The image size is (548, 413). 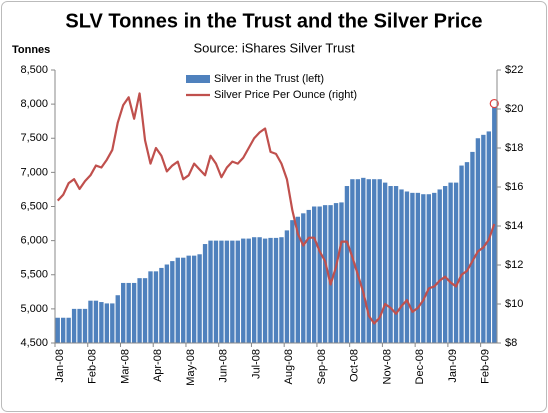 I want to click on chart-subtitle: Source: iShares Silver Trust, so click(x=274, y=47).